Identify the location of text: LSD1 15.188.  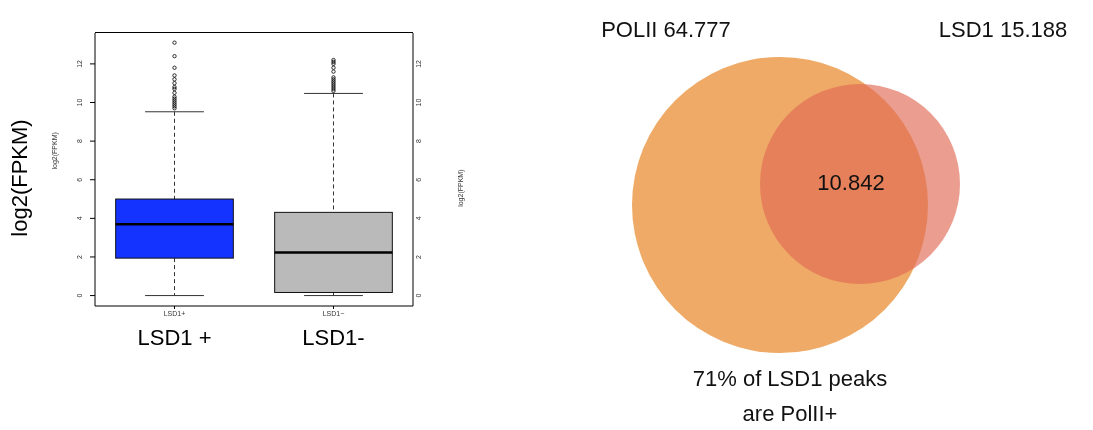
(1003, 30).